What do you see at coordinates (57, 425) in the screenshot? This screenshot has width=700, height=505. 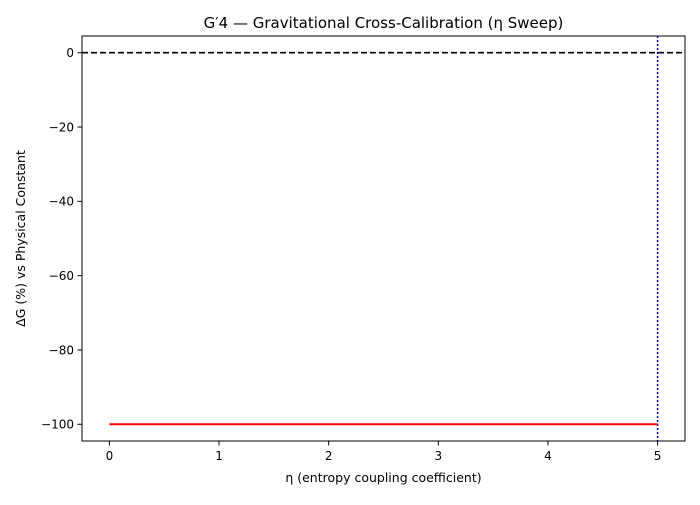 I see `y-tick-label: −100` at bounding box center [57, 425].